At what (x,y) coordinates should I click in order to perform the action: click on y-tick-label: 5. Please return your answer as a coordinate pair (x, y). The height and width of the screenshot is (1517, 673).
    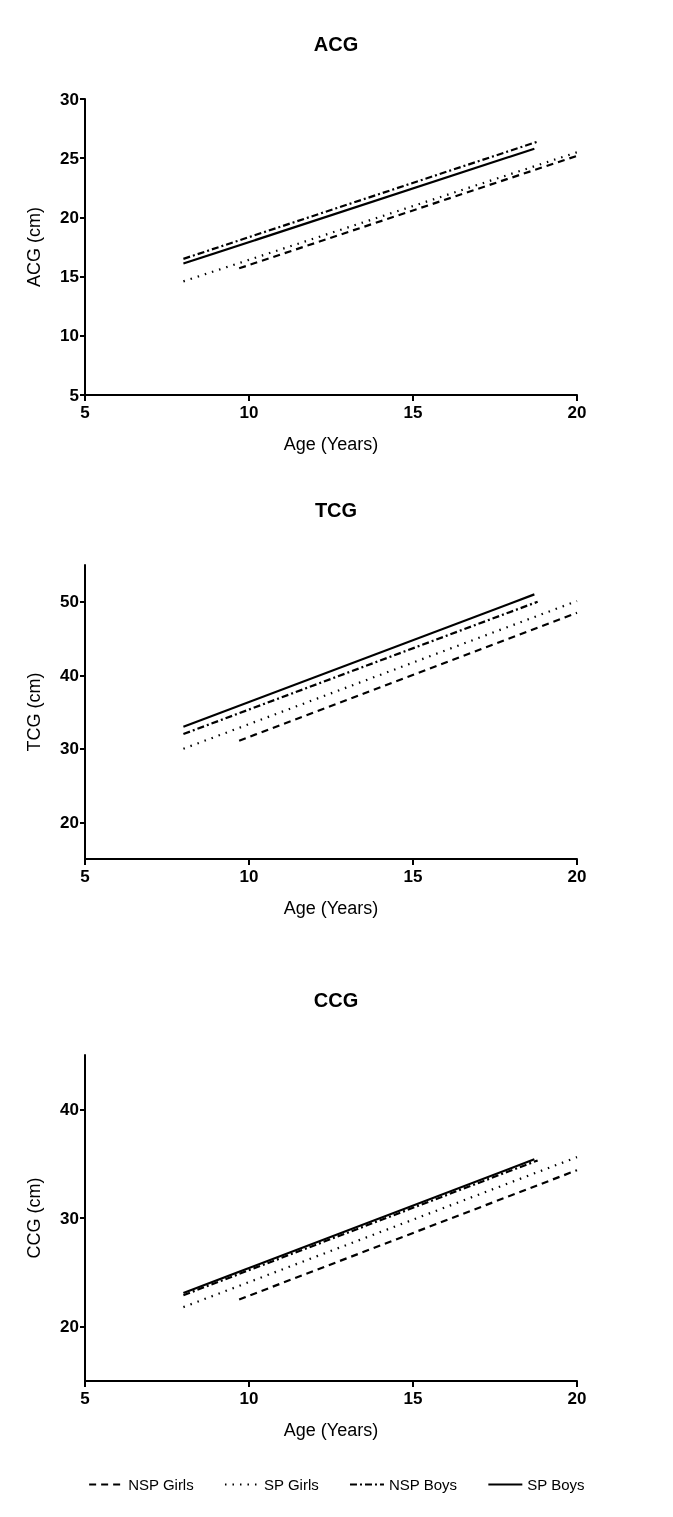
    Looking at the image, I should click on (74, 395).